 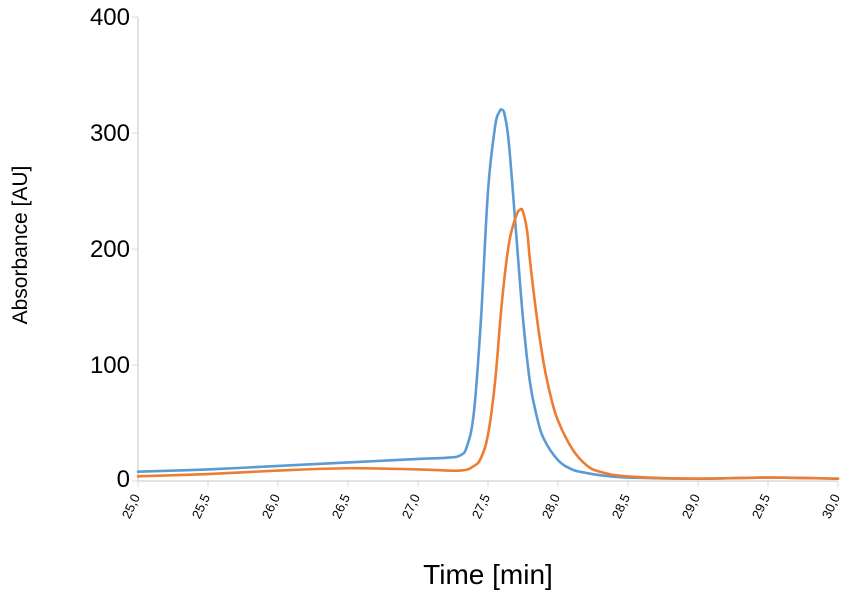 What do you see at coordinates (481, 506) in the screenshot?
I see `x-tick-label: 27,5` at bounding box center [481, 506].